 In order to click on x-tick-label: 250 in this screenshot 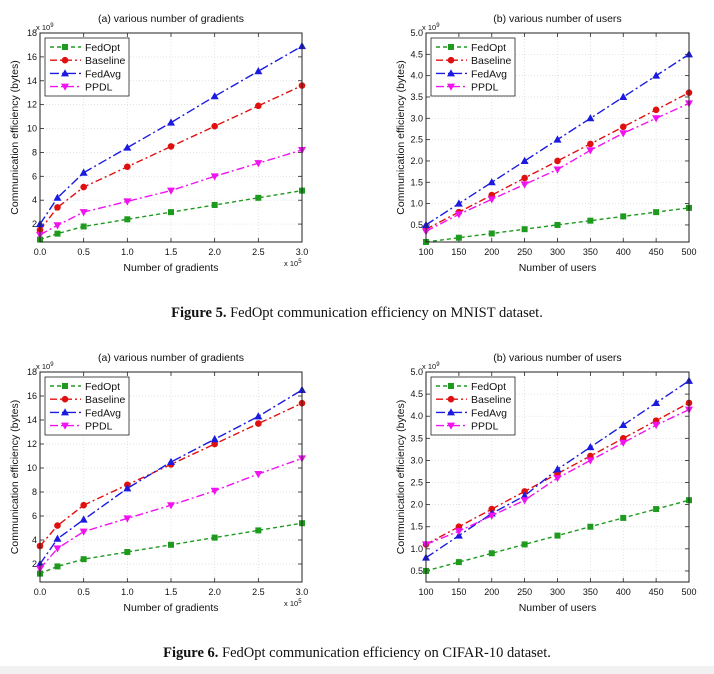, I will do `click(524, 252)`.